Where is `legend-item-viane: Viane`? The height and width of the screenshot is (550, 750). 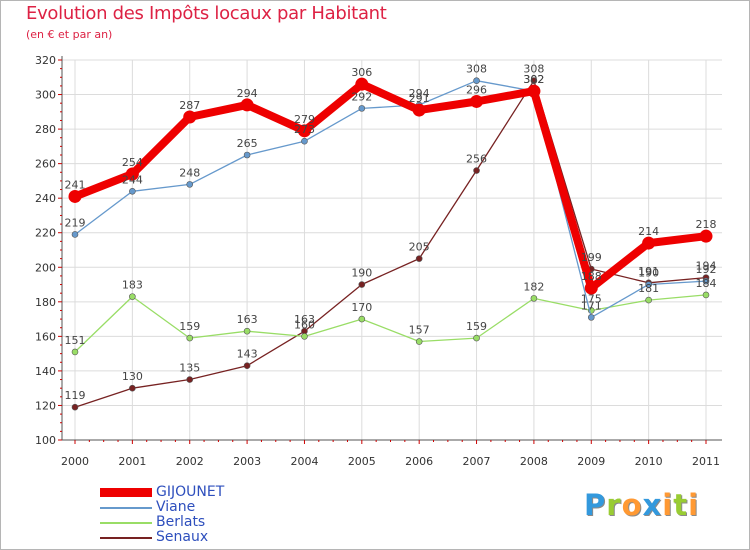 legend-item-viane: Viane is located at coordinates (162, 507).